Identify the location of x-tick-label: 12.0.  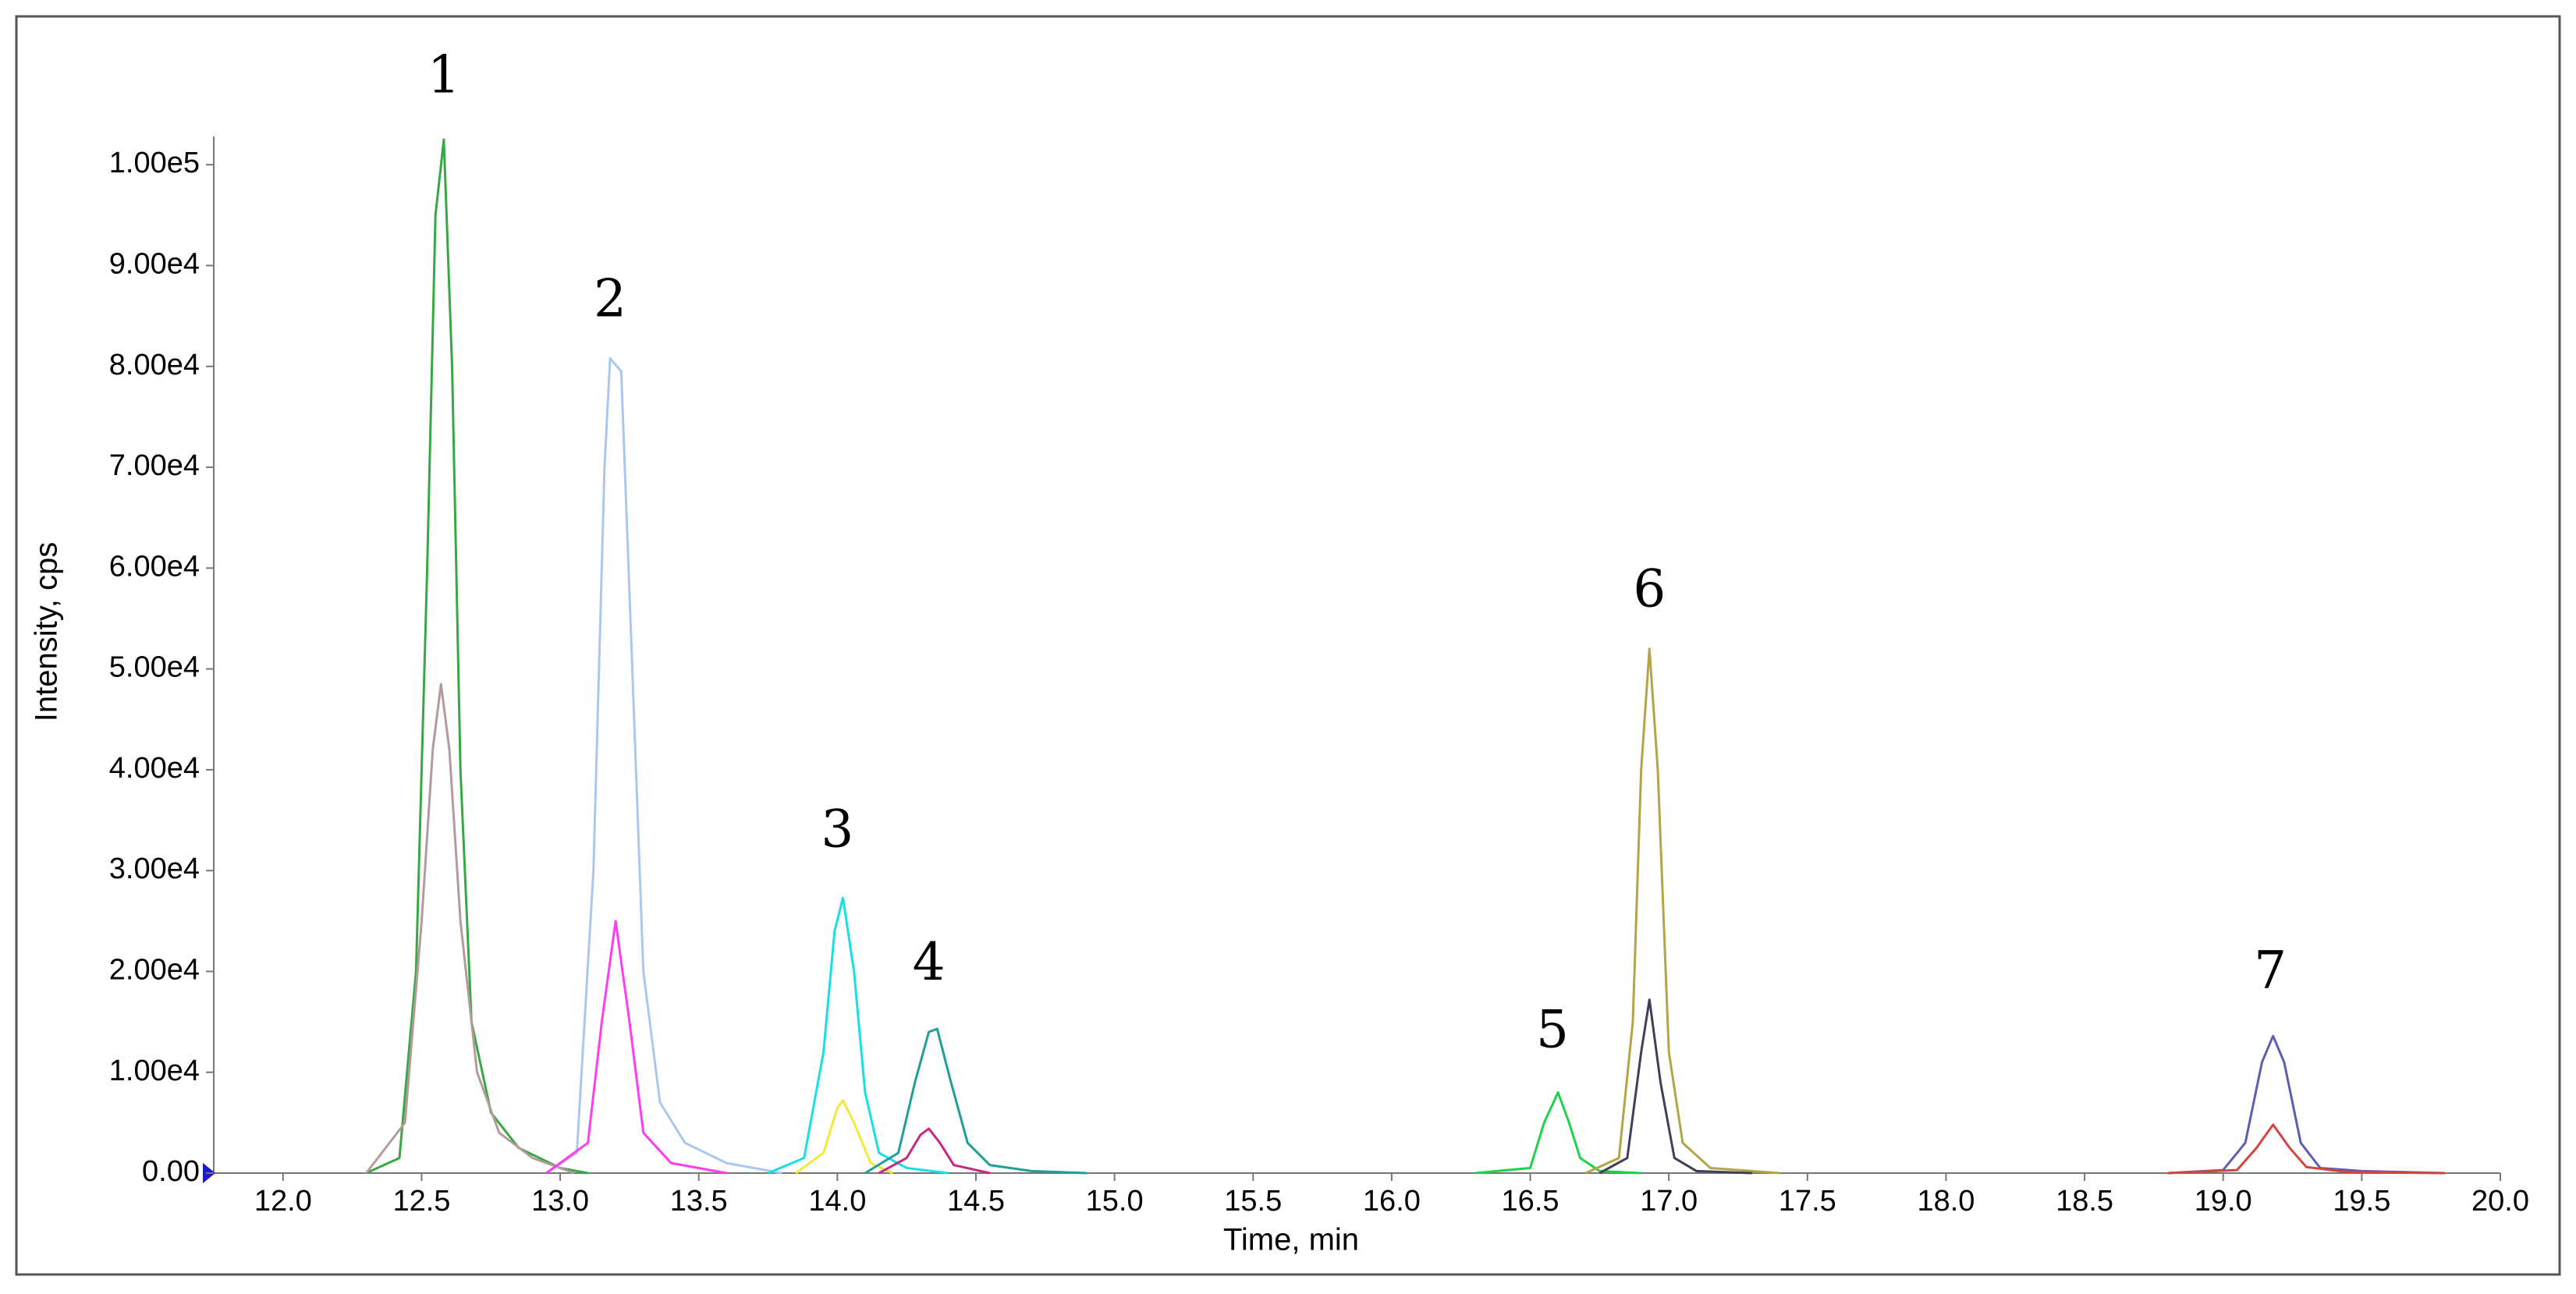
(283, 1202).